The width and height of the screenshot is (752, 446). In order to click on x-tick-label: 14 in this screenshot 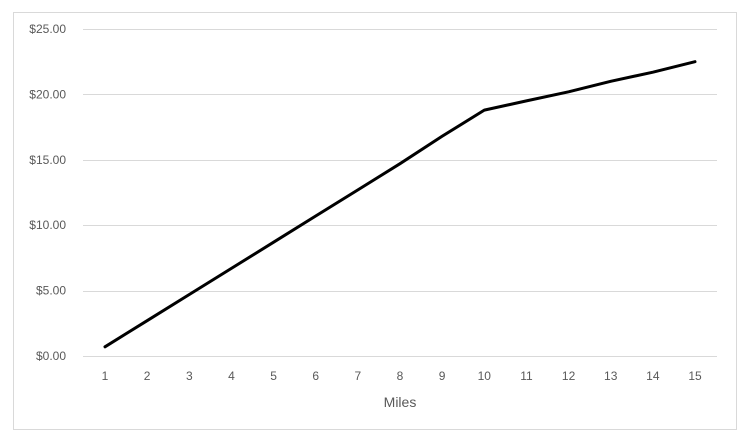, I will do `click(653, 376)`.